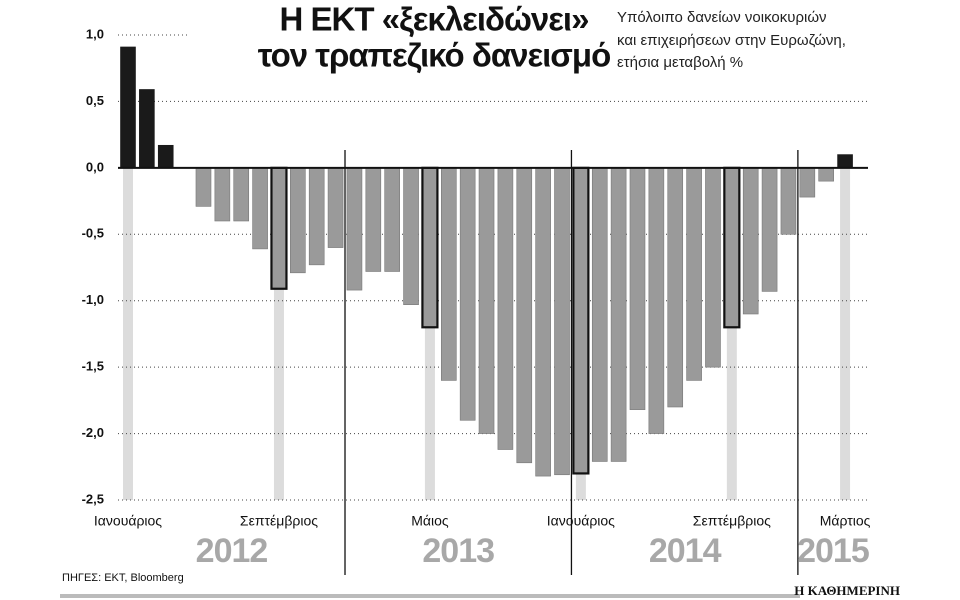 Image resolution: width=960 pixels, height=600 pixels. Describe the element at coordinates (845, 521) in the screenshot. I see `x-tick-label: Μάρτιος` at that location.